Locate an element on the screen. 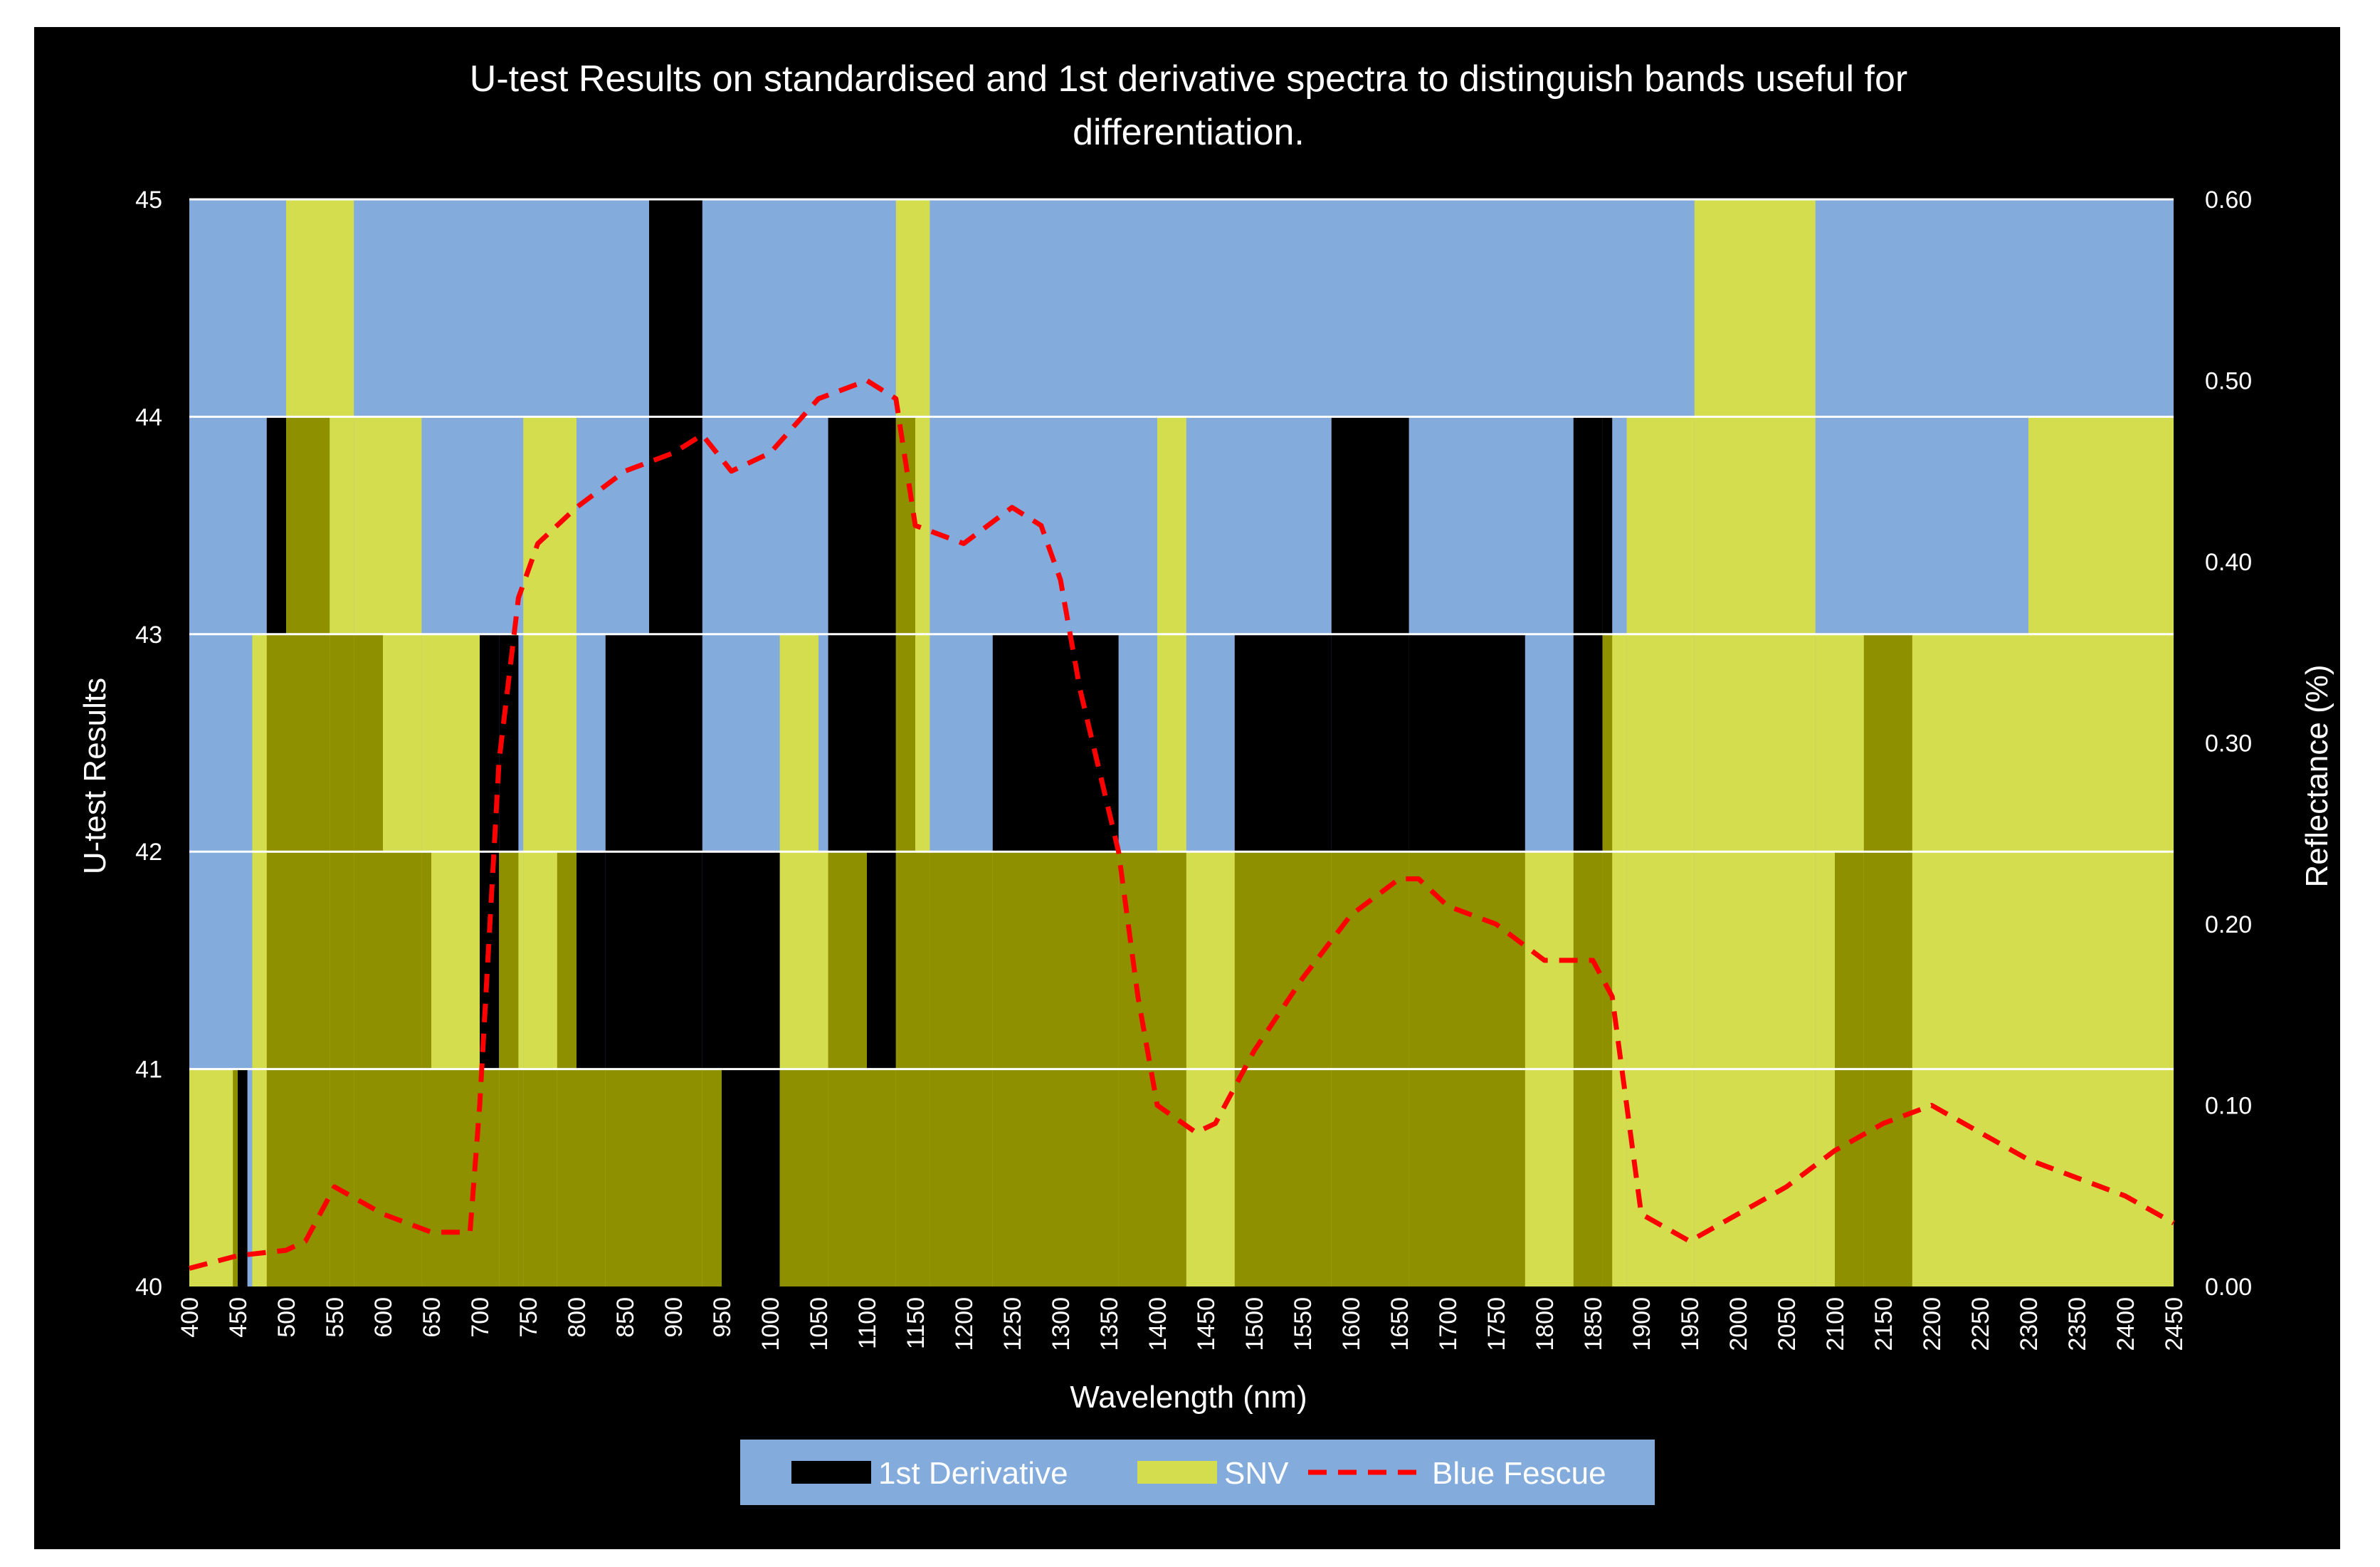 This screenshot has height=1567, width=2380. x-tick-label-6: 700 is located at coordinates (480, 1317).